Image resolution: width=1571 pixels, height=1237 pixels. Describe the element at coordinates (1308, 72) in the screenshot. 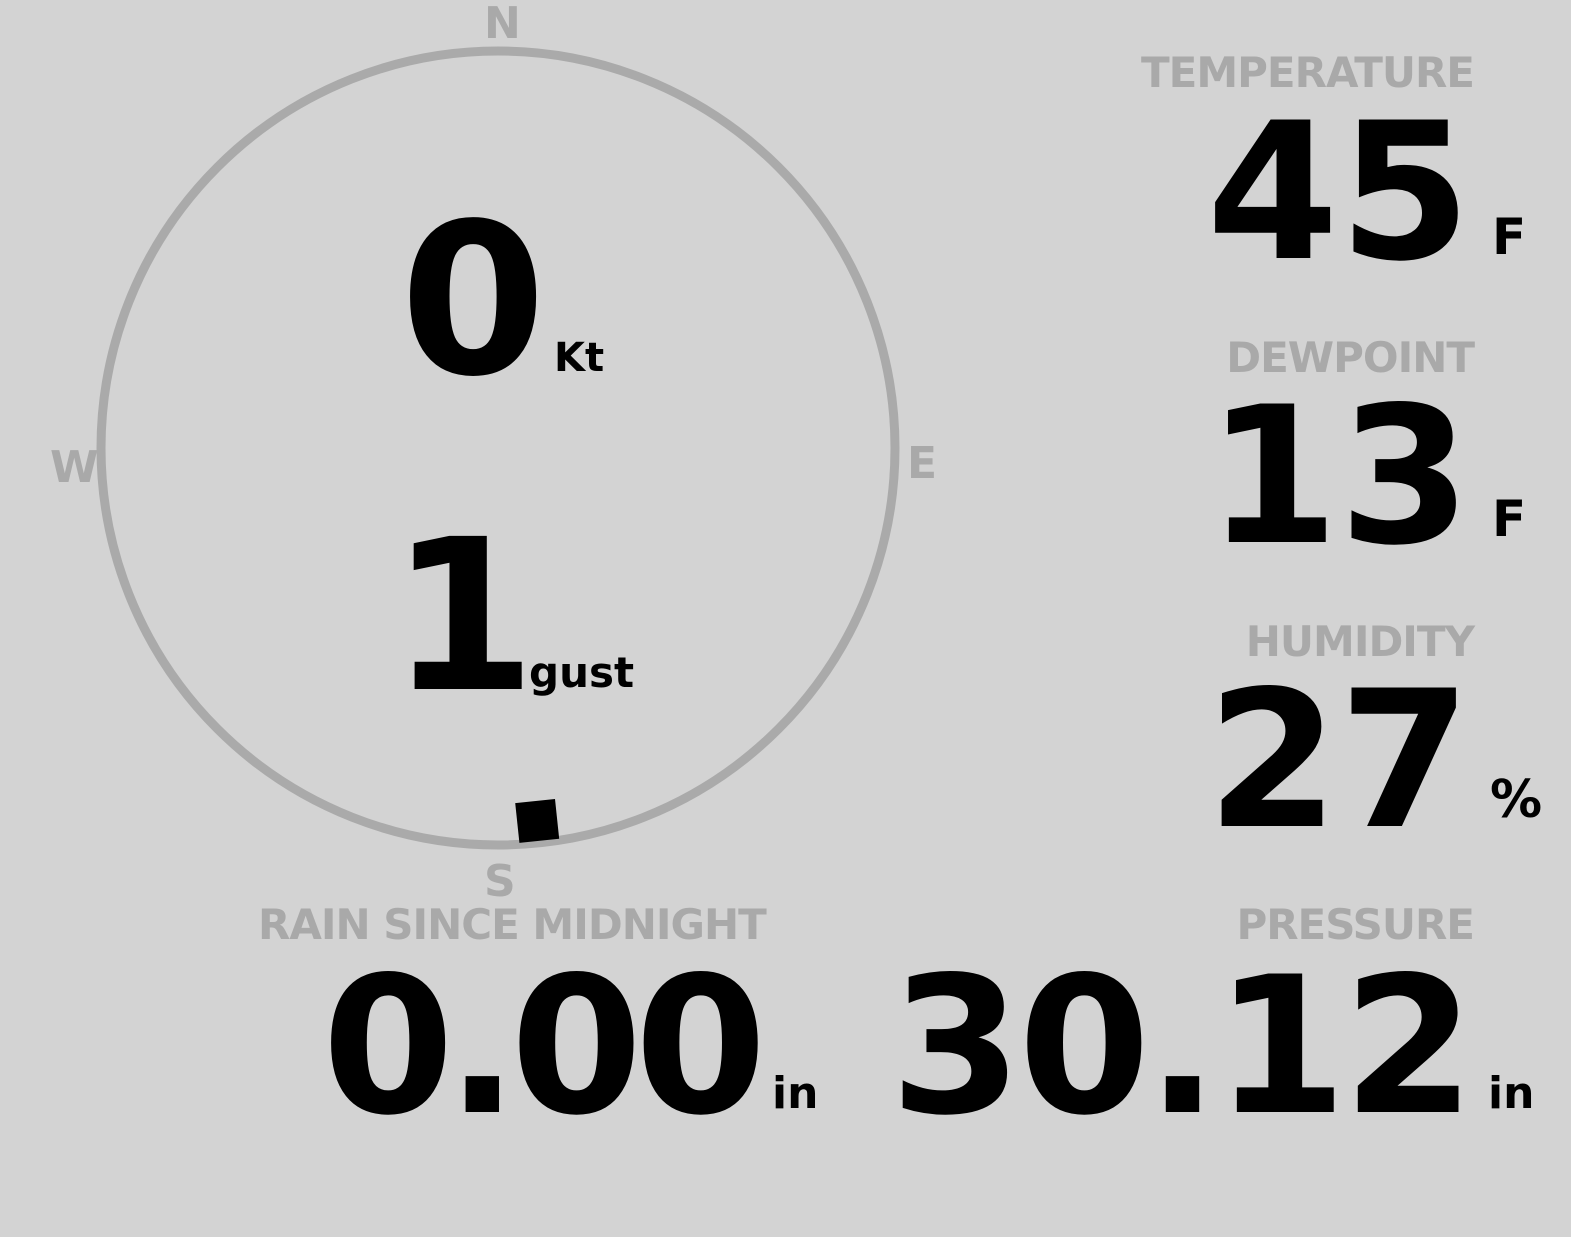

I see `temperature-label: TEMPERATURE` at that location.